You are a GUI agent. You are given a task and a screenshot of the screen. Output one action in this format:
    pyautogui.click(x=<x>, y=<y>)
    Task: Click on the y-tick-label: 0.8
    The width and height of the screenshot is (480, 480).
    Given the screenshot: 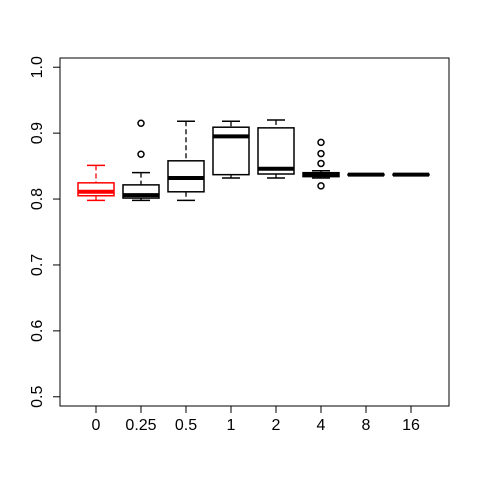 What is the action you would take?
    pyautogui.click(x=37, y=199)
    